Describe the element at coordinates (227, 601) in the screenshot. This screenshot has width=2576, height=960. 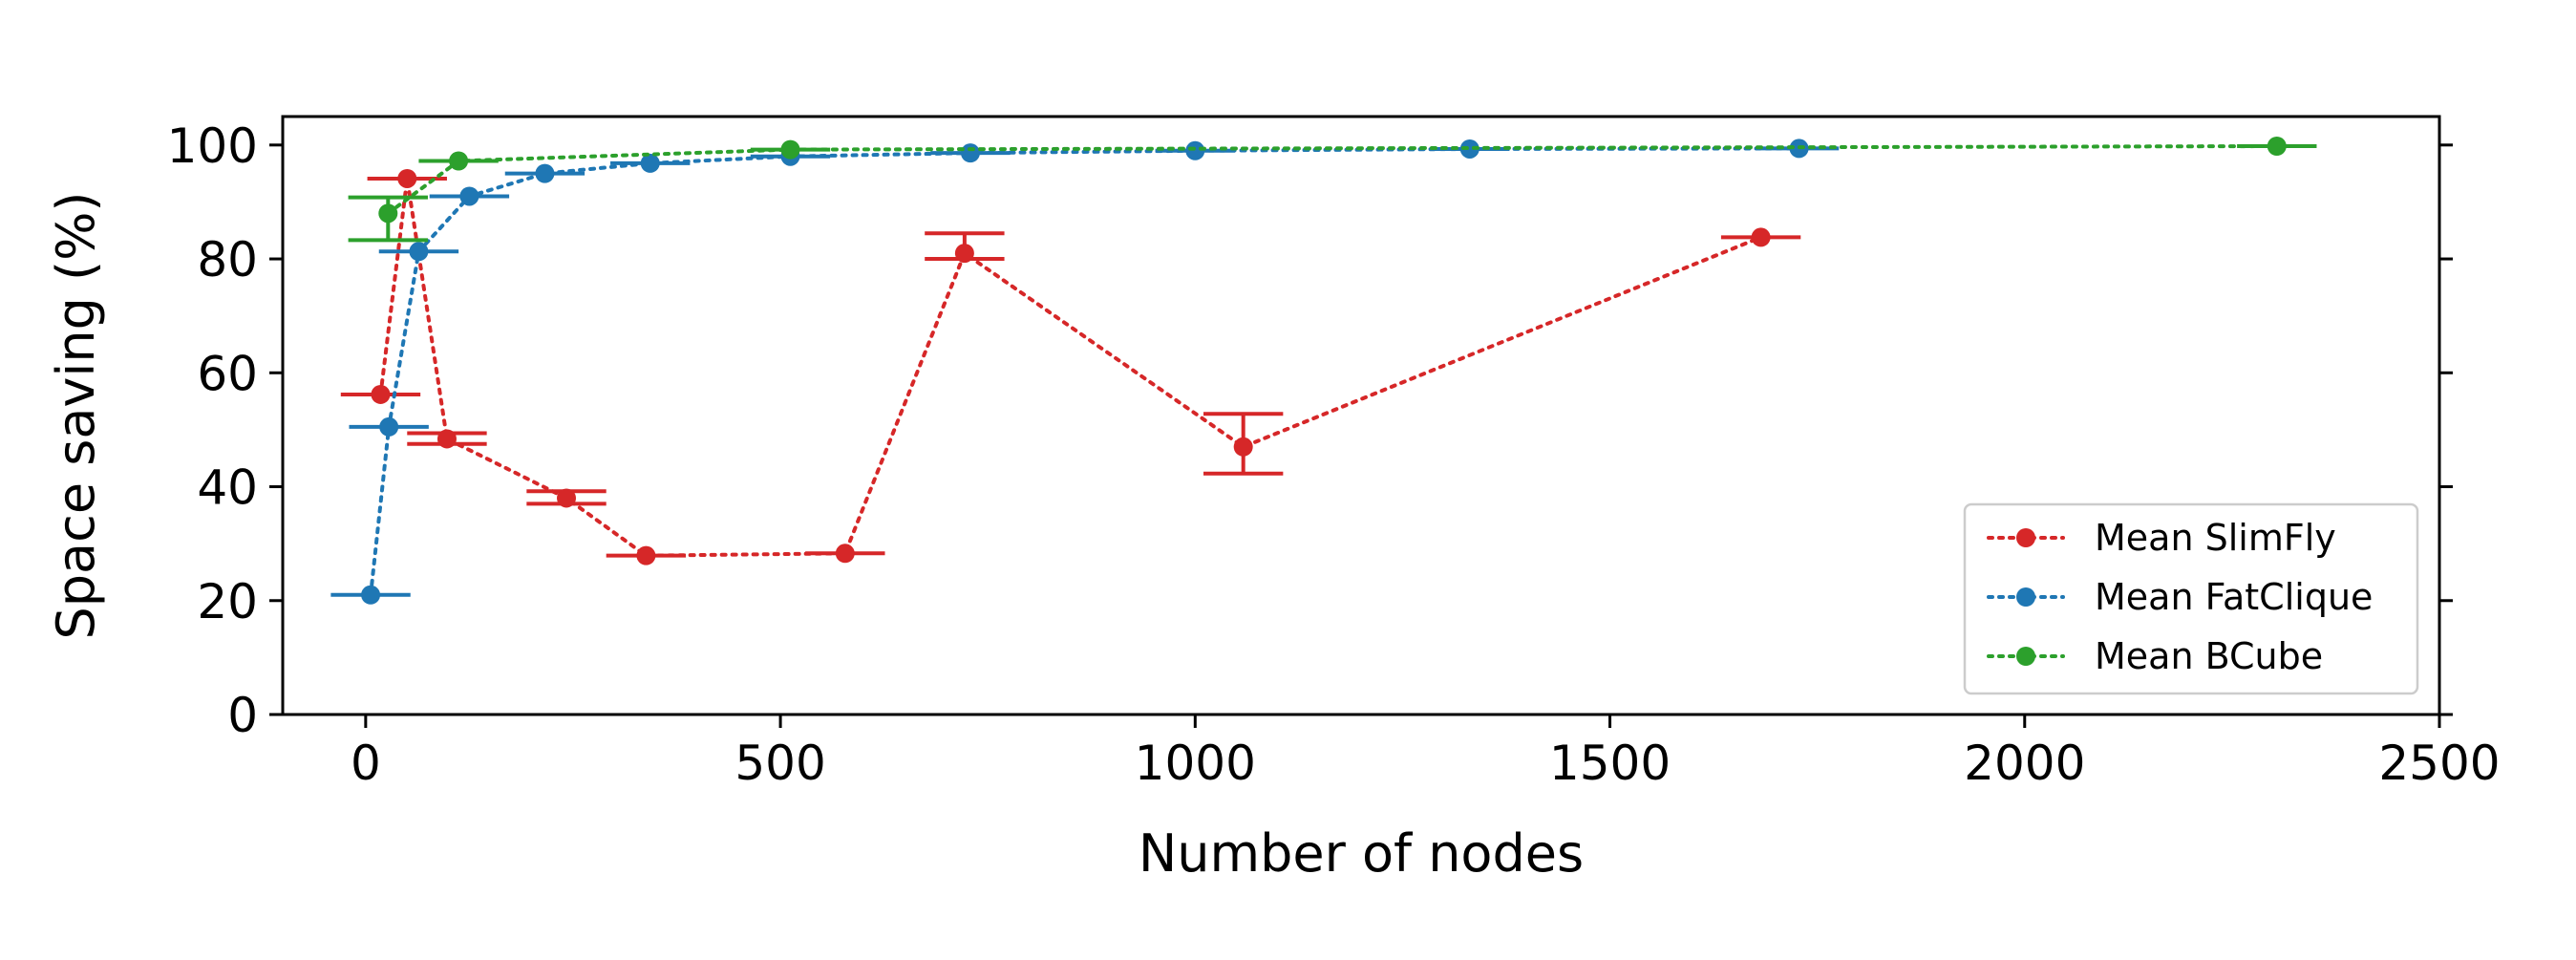
I see `y-tick-label: 20` at that location.